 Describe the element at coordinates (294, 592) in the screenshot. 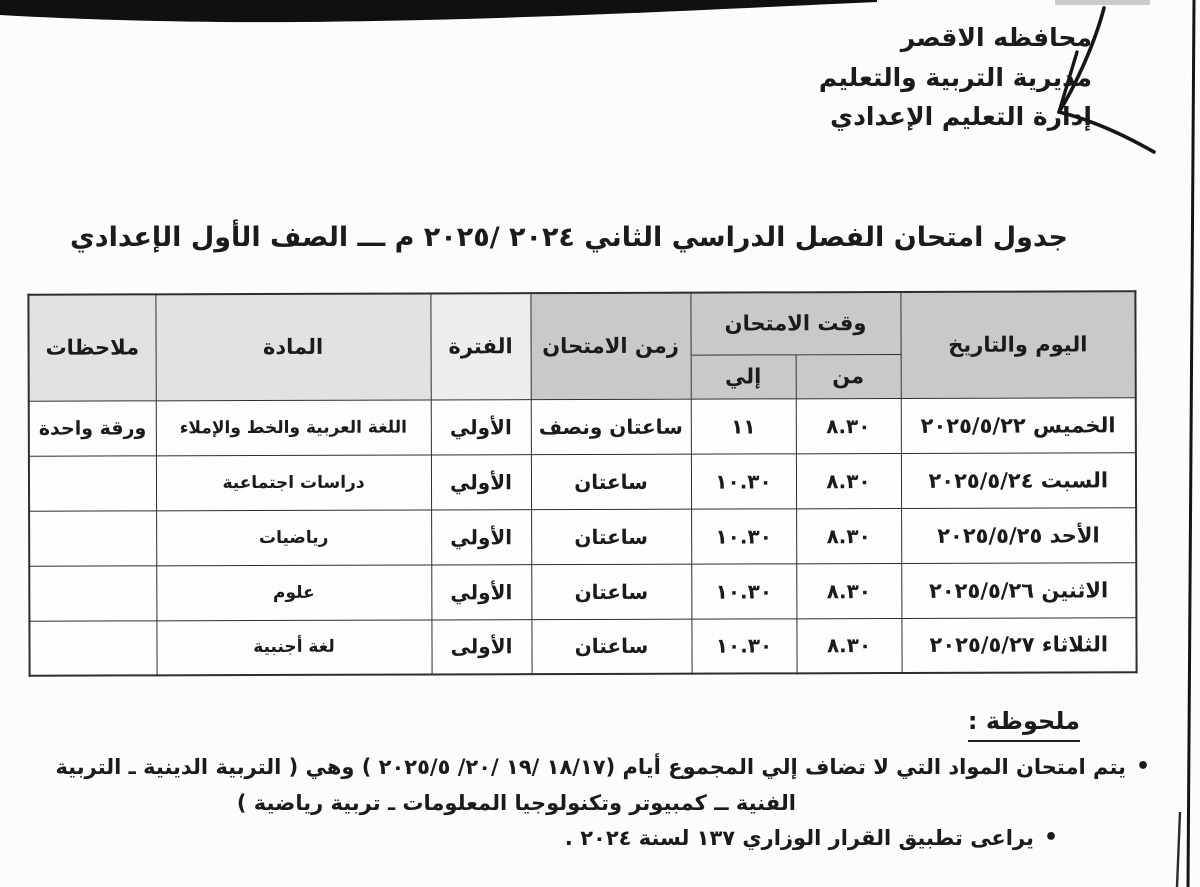

I see `subject-cell: علوم` at that location.